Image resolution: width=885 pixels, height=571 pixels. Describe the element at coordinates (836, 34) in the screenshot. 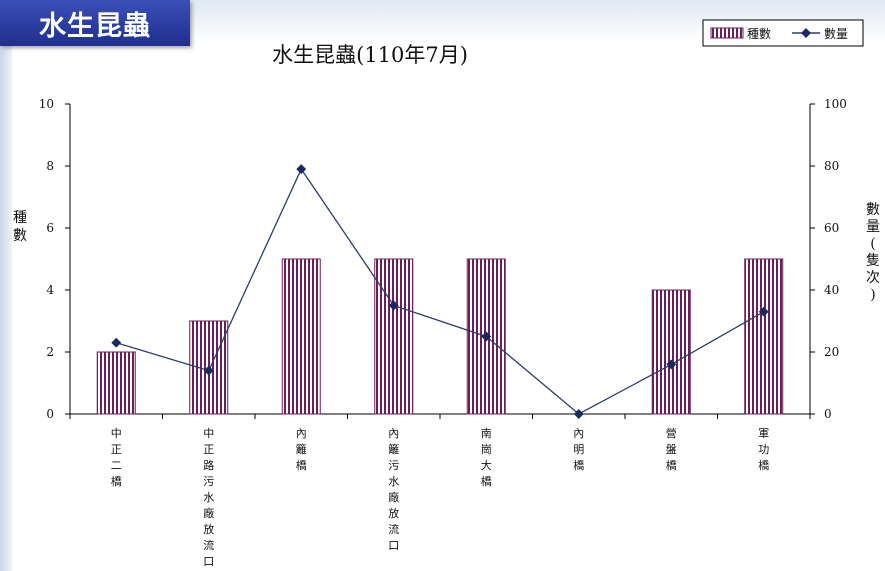

I see `legend-line-label: 數量` at that location.